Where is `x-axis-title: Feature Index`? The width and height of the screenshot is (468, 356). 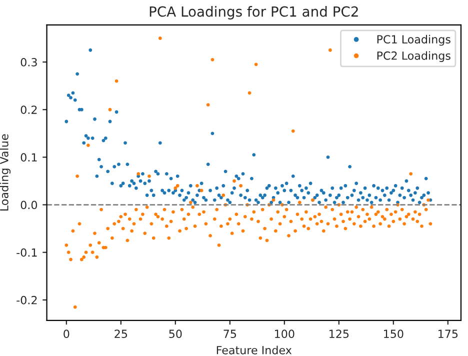
x-axis-title: Feature Index is located at coordinates (254, 350).